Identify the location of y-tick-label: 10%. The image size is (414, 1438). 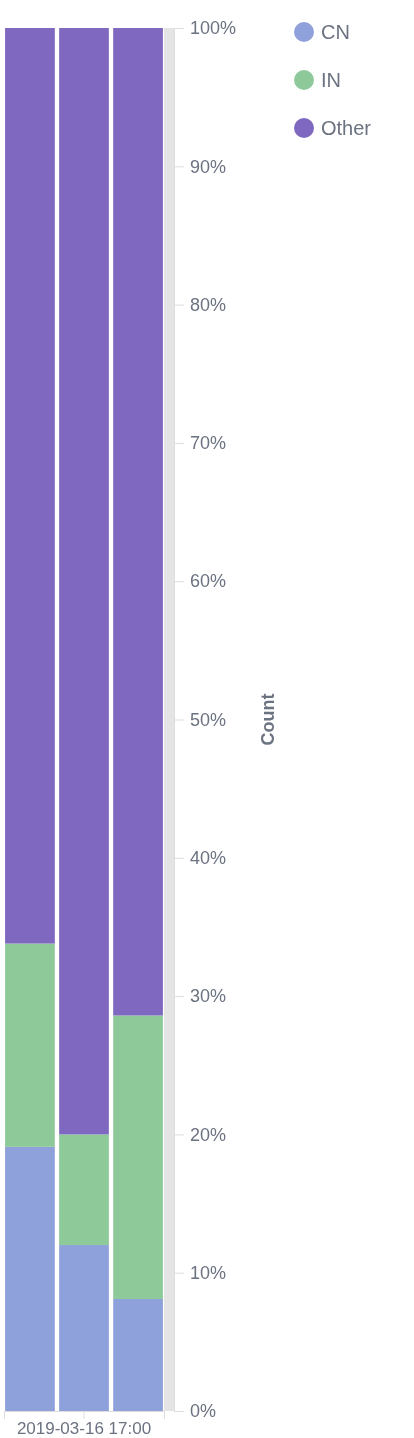
(208, 1272).